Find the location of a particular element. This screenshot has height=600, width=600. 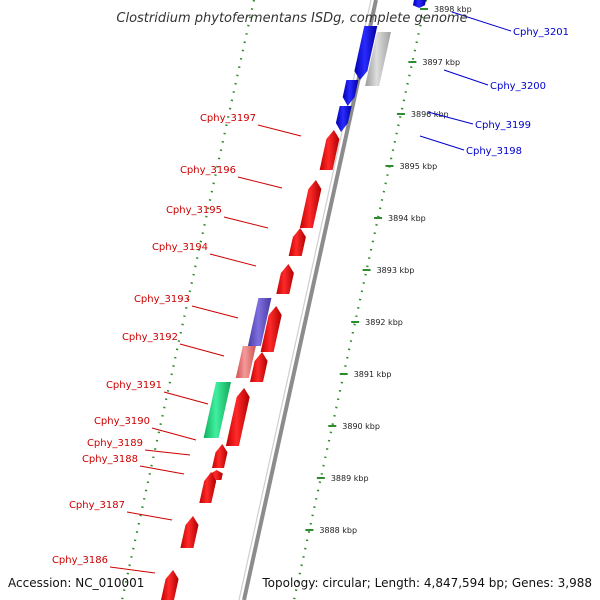

tick-label: 3895 kbp is located at coordinates (418, 166).